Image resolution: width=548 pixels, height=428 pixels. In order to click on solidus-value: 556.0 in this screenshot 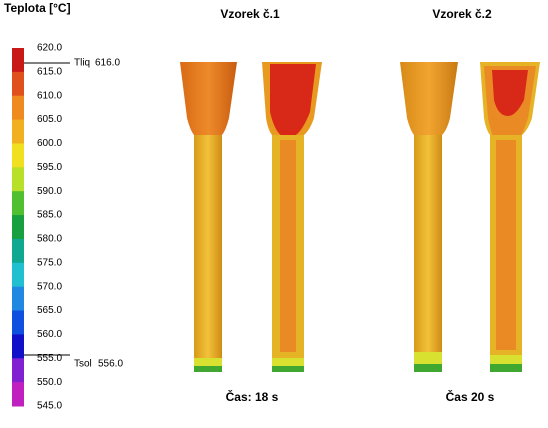, I will do `click(110, 364)`.